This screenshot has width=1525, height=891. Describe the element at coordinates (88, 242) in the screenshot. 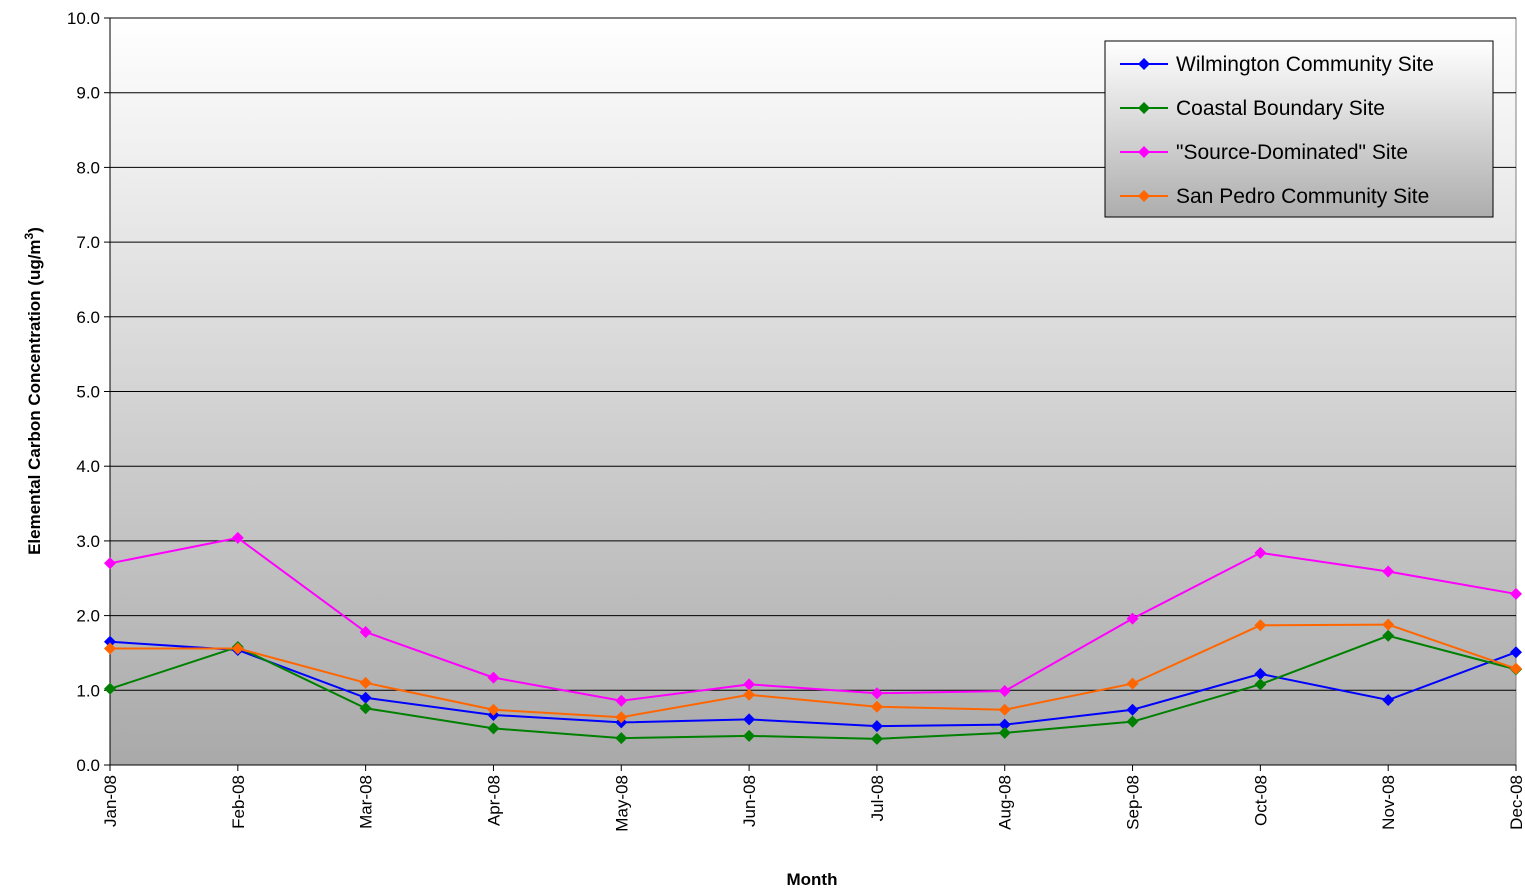

I see `y-tick-label: 7.0` at that location.